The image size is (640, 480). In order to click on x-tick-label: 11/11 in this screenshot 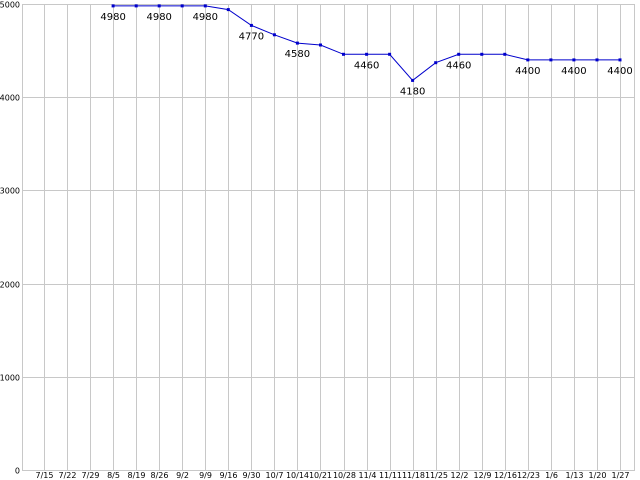, I will do `click(390, 475)`.